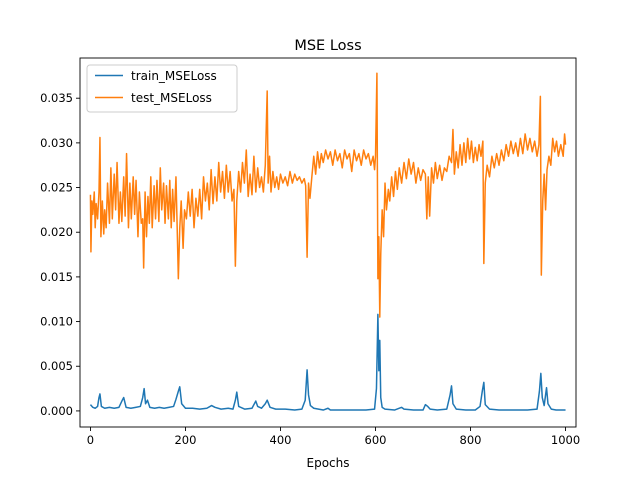 This screenshot has height=484, width=640. What do you see at coordinates (376, 440) in the screenshot?
I see `x-tick-label: 600` at bounding box center [376, 440].